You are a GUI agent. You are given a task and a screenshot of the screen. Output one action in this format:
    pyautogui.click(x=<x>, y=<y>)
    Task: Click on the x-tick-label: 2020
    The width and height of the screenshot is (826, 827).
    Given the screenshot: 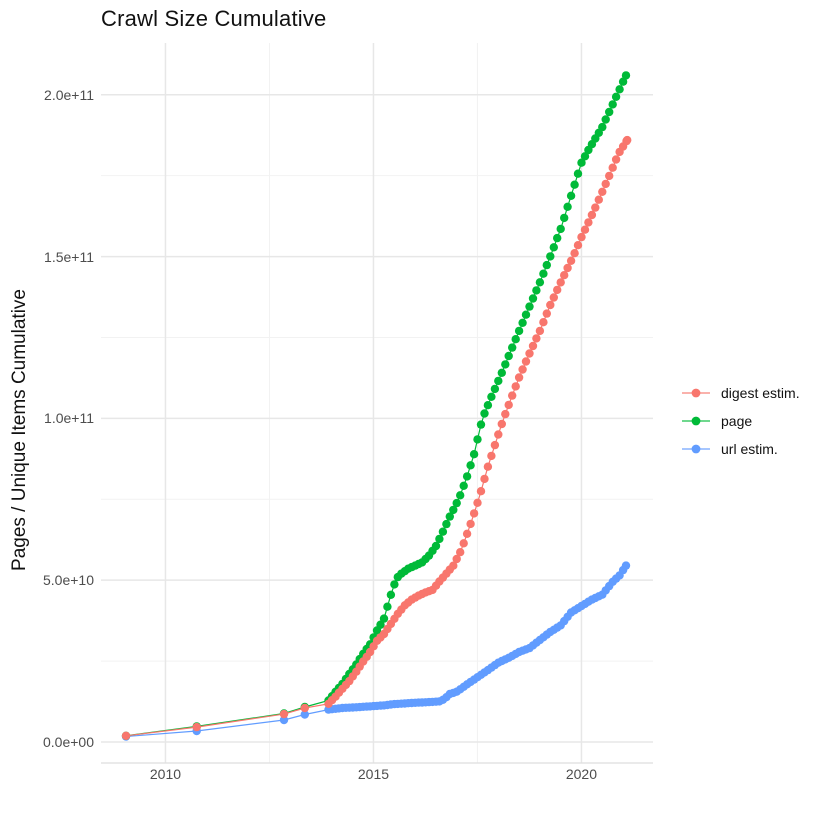 What is the action you would take?
    pyautogui.click(x=581, y=774)
    